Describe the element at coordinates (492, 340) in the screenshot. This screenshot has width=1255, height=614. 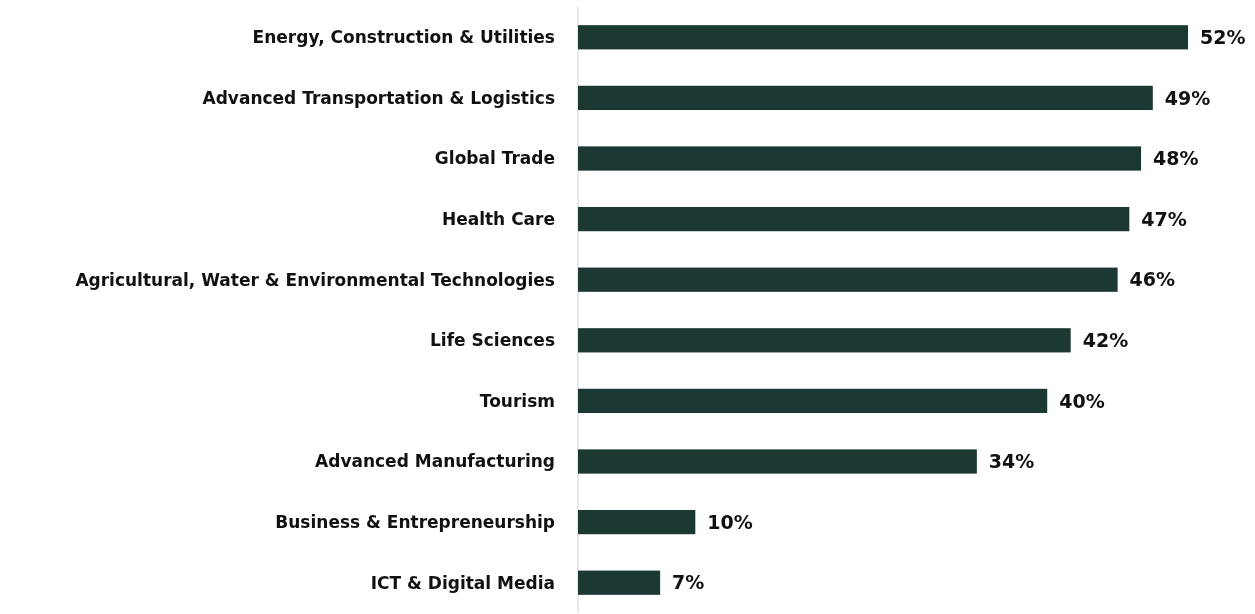
I see `y-tick-label: Life Sciences` at that location.